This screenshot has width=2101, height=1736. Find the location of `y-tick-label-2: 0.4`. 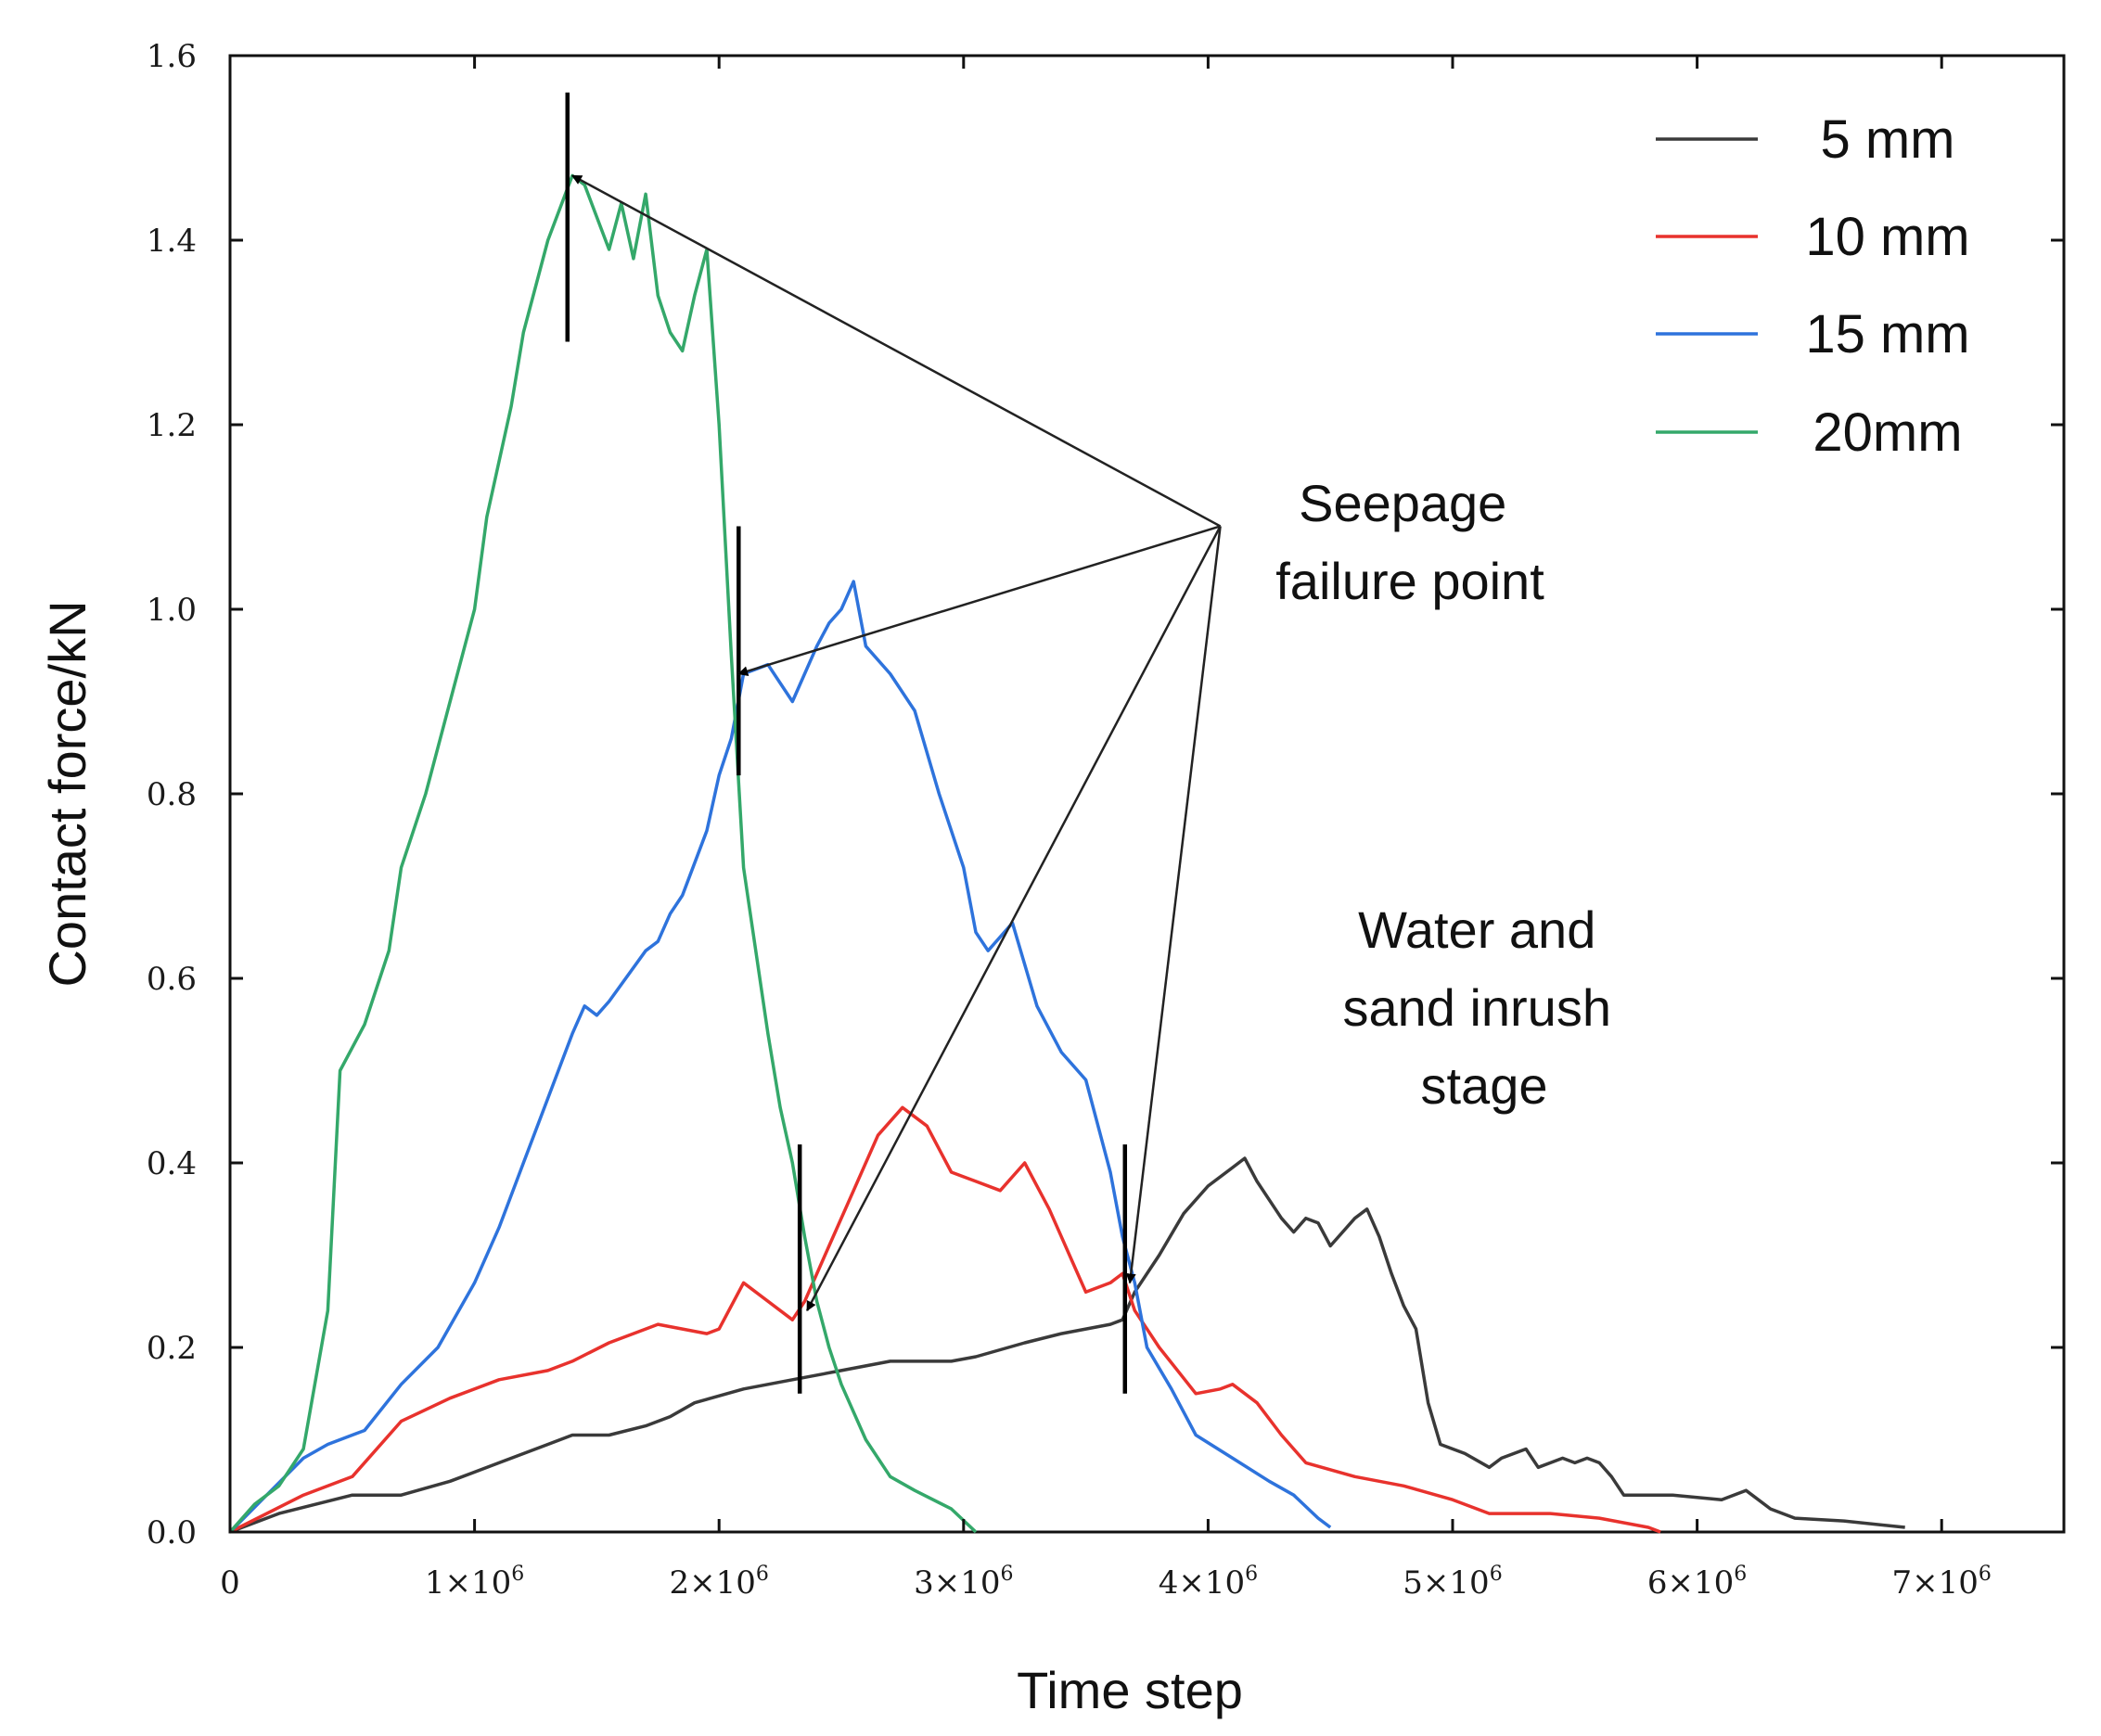

y-tick-label-2: 0.4 is located at coordinates (172, 1163).